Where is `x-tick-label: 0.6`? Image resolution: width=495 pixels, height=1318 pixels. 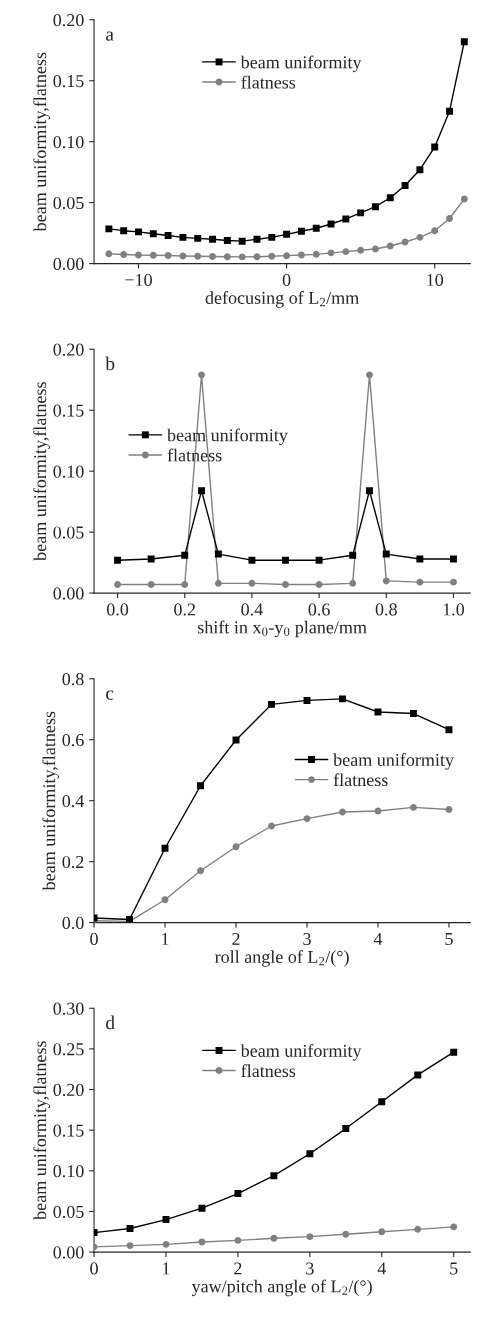 x-tick-label: 0.6 is located at coordinates (319, 609).